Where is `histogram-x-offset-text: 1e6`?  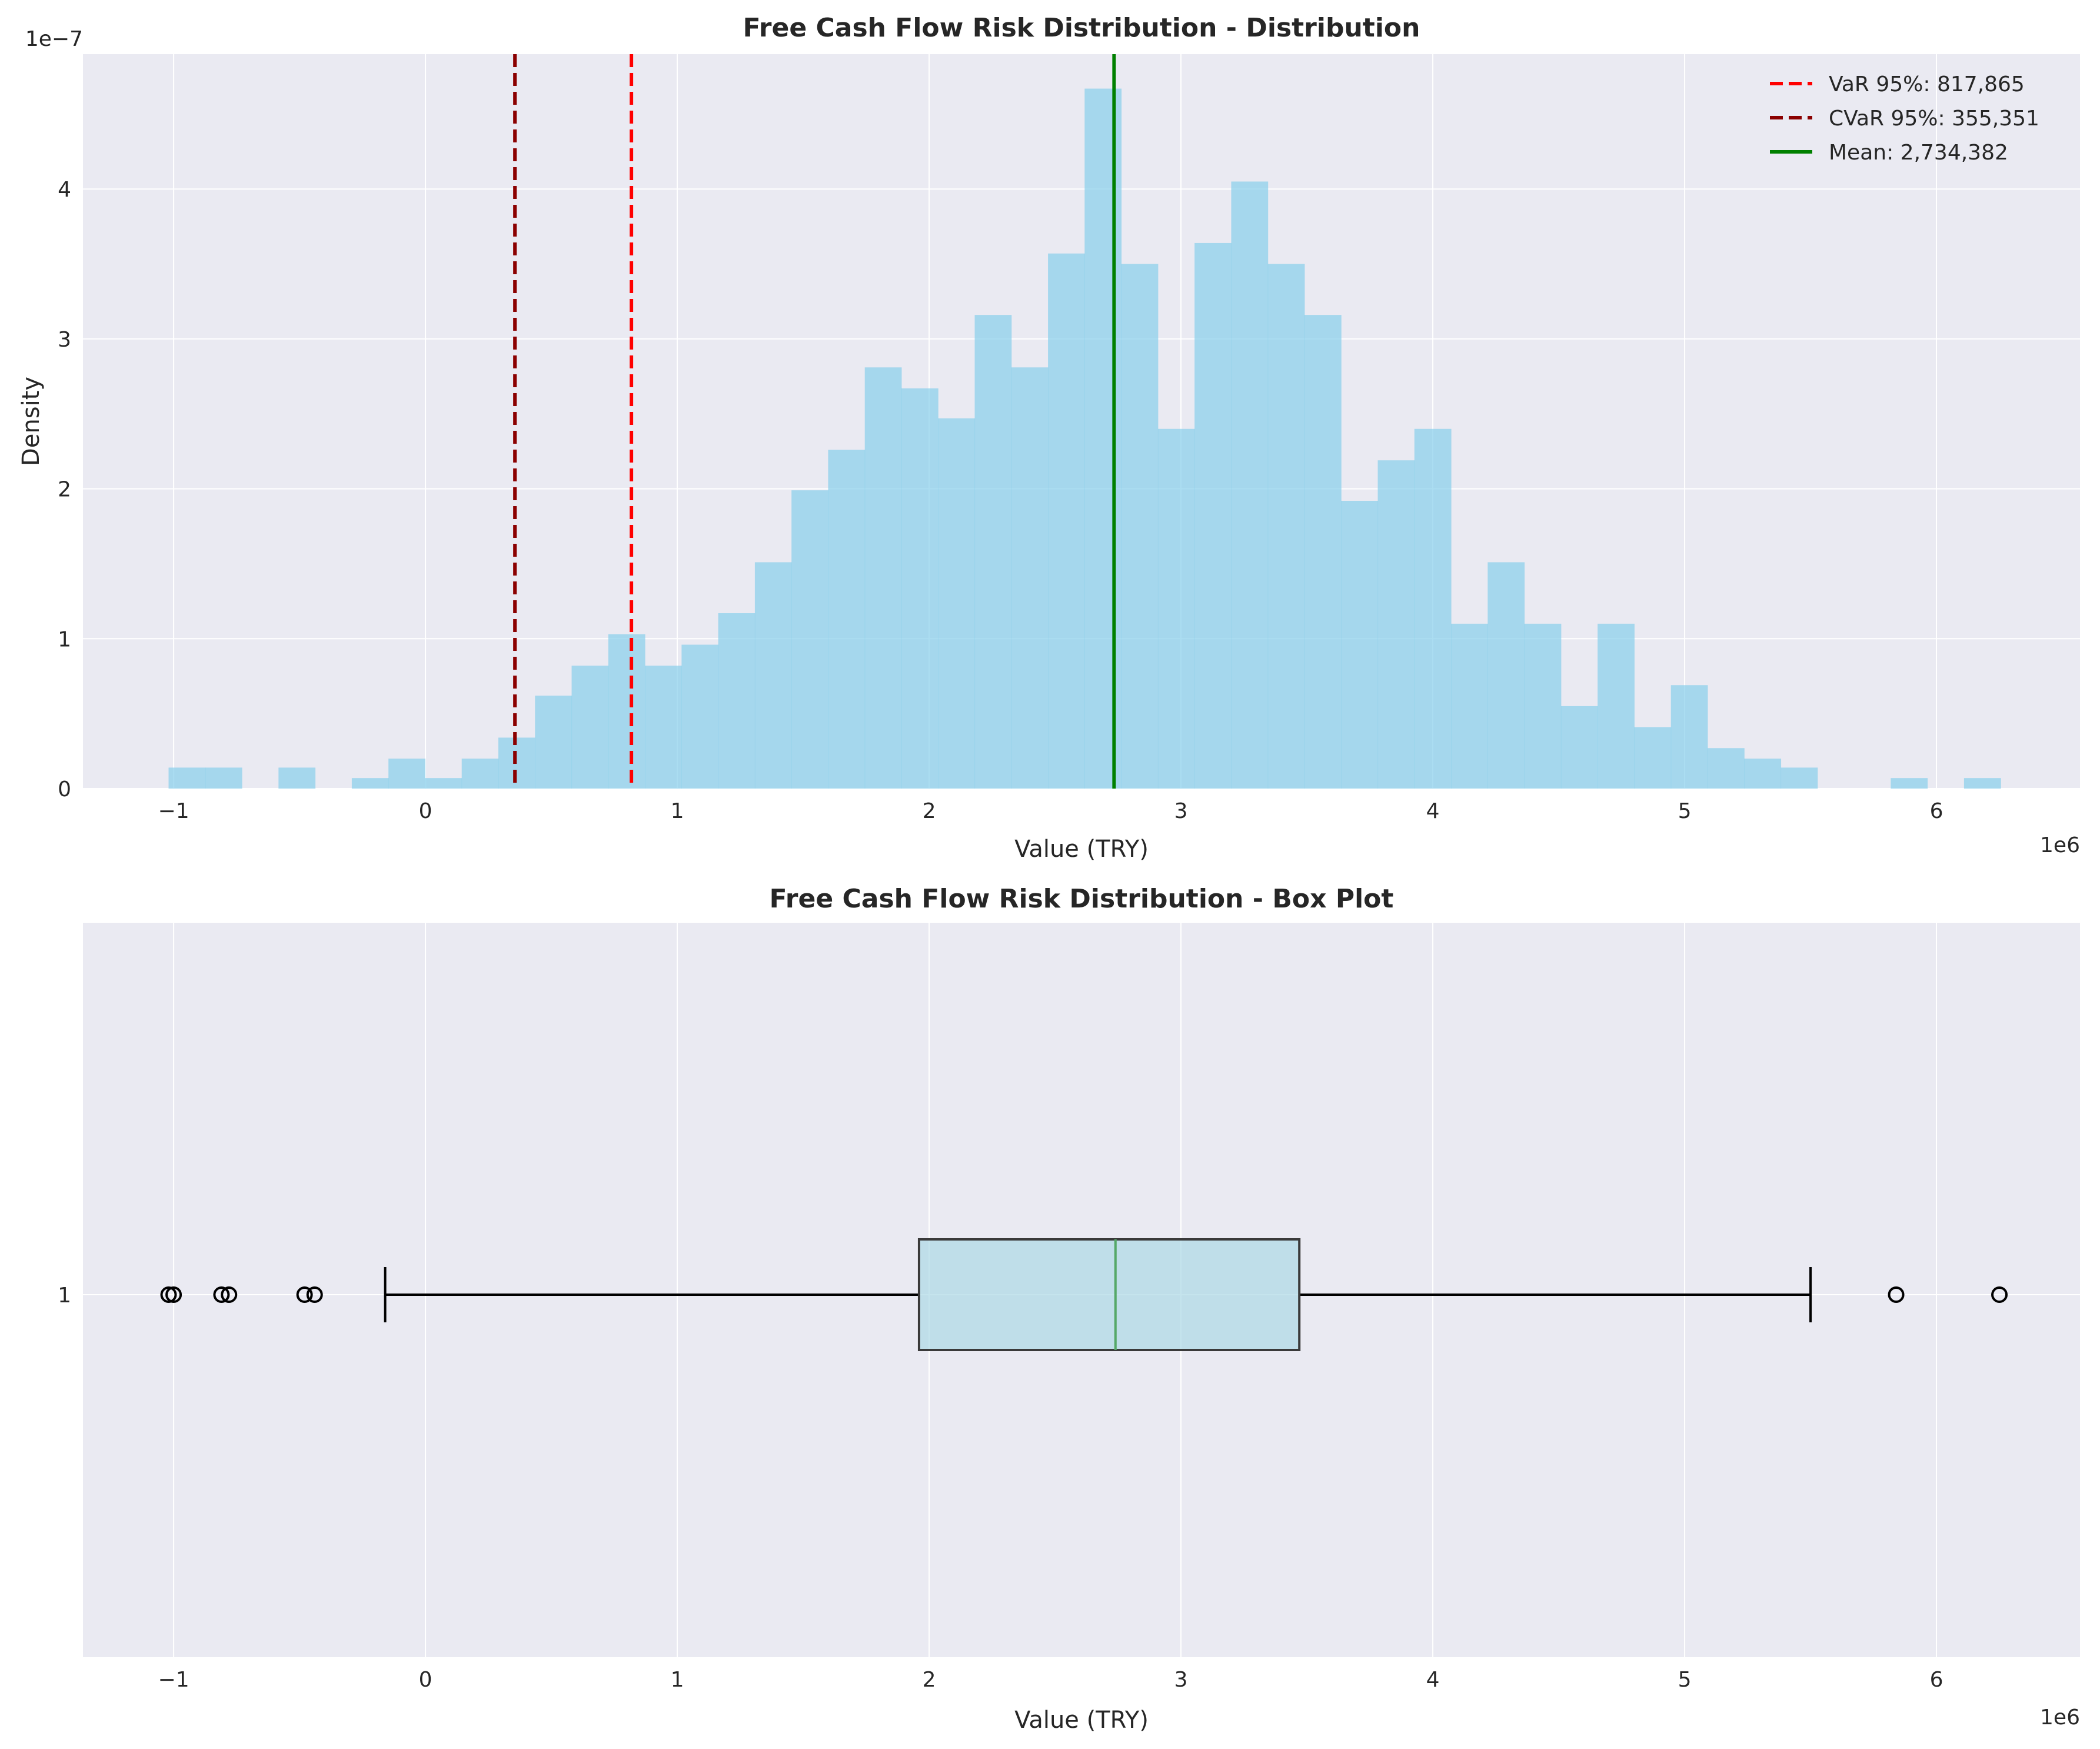
histogram-x-offset-text: 1e6 is located at coordinates (2060, 845).